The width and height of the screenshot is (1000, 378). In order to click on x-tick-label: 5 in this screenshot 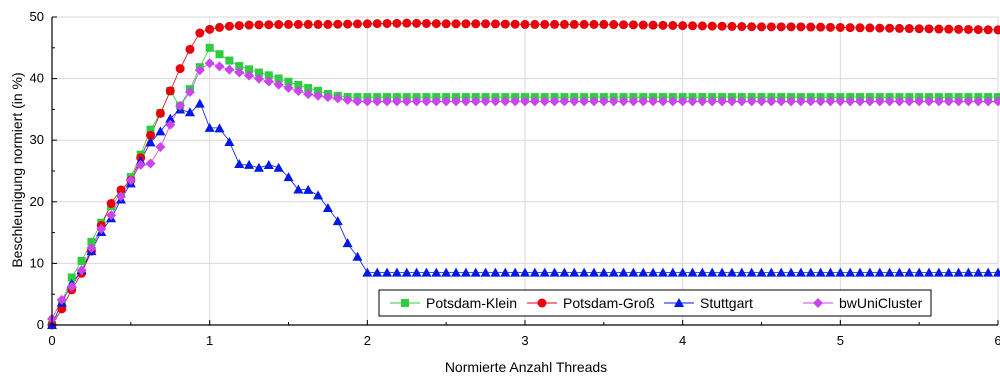, I will do `click(840, 340)`.